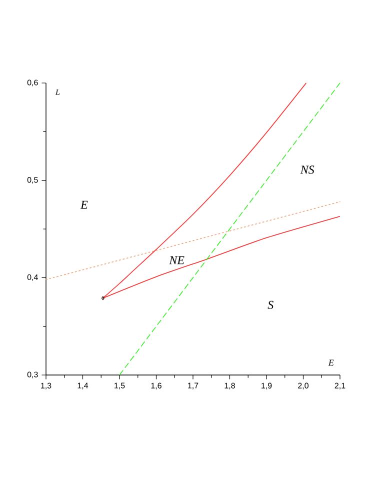  I want to click on annotation: NE, so click(176, 260).